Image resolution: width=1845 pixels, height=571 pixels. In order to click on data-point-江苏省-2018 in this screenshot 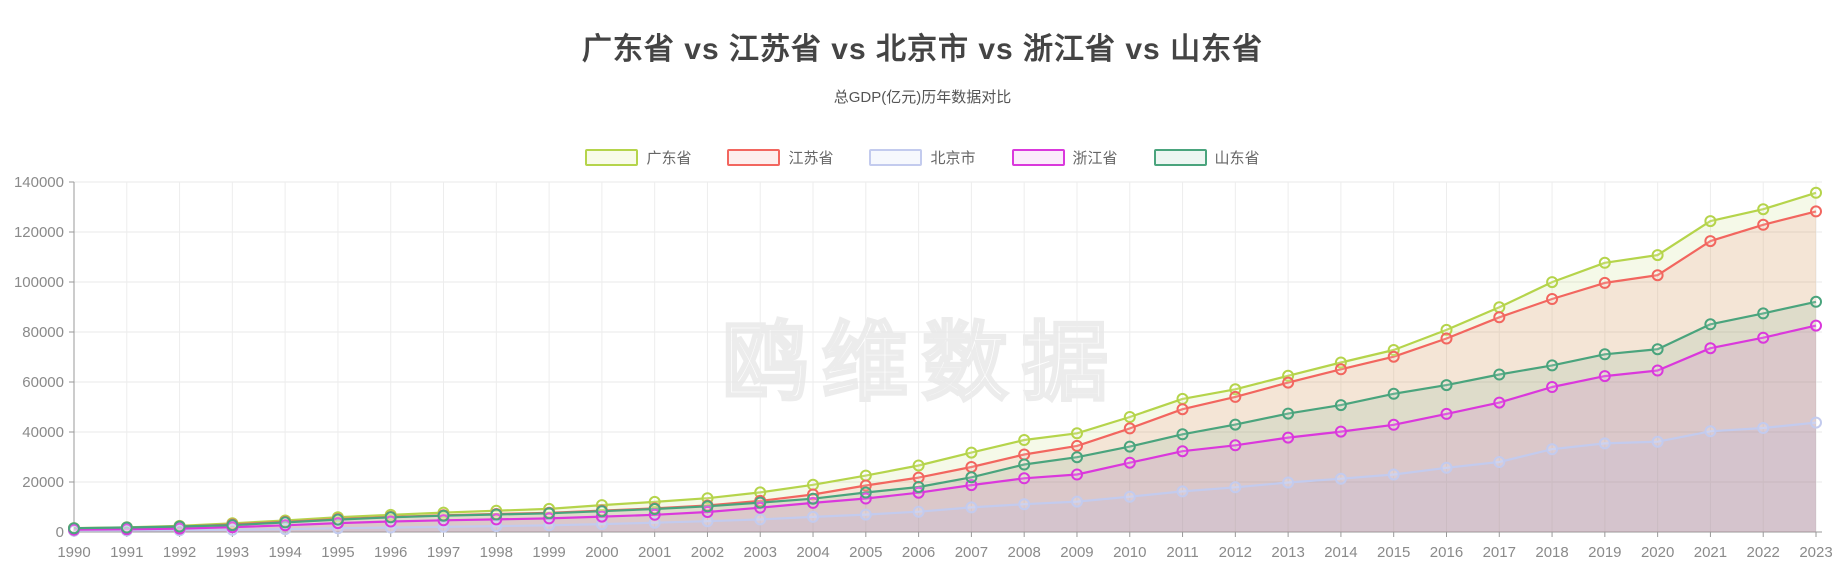, I will do `click(1552, 299)`.